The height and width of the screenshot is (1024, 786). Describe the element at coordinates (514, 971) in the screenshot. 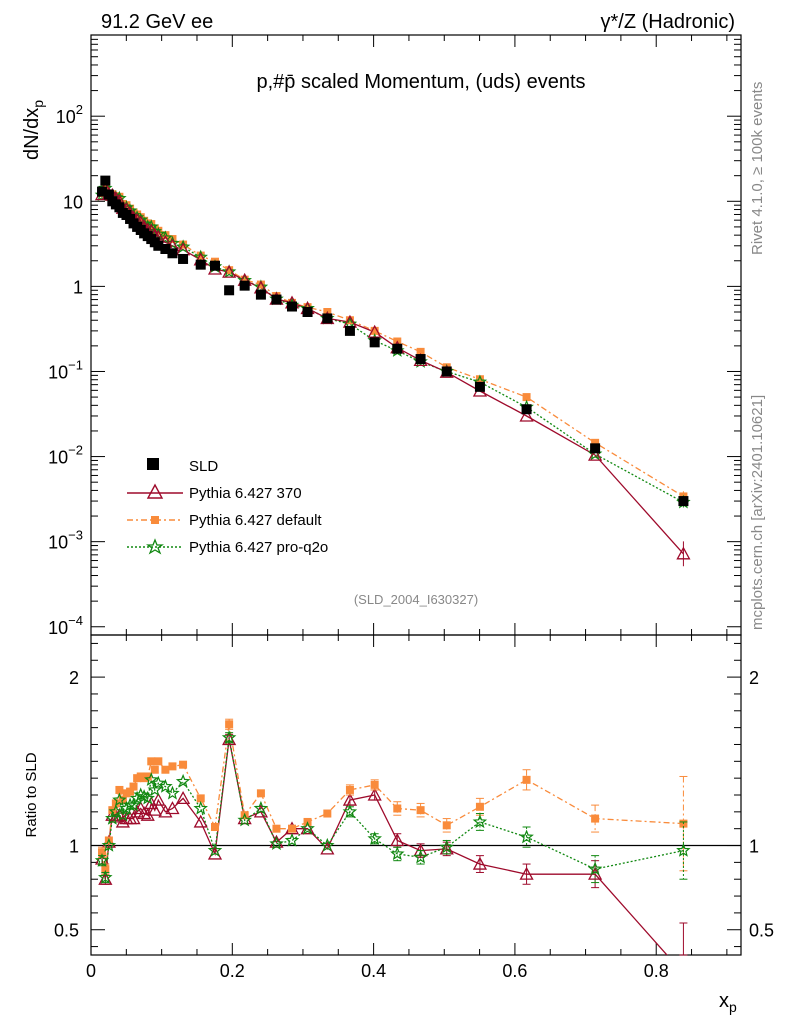

I see `x-tick-label: 0.6` at that location.